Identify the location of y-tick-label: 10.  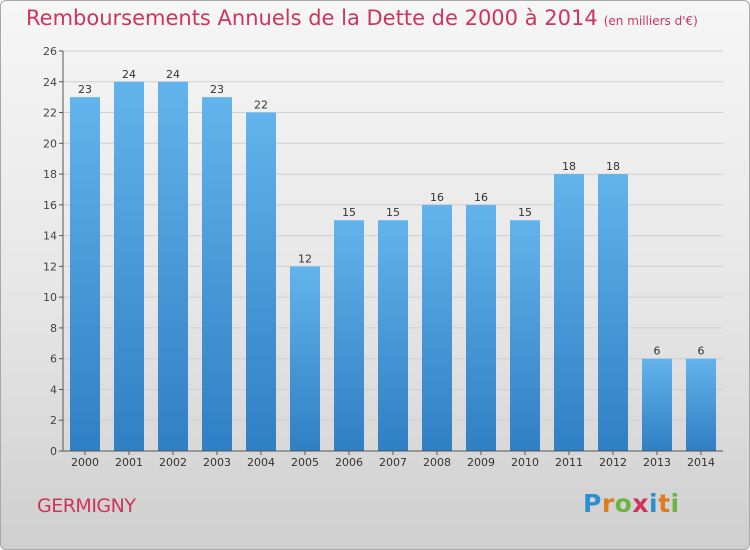
(50, 297).